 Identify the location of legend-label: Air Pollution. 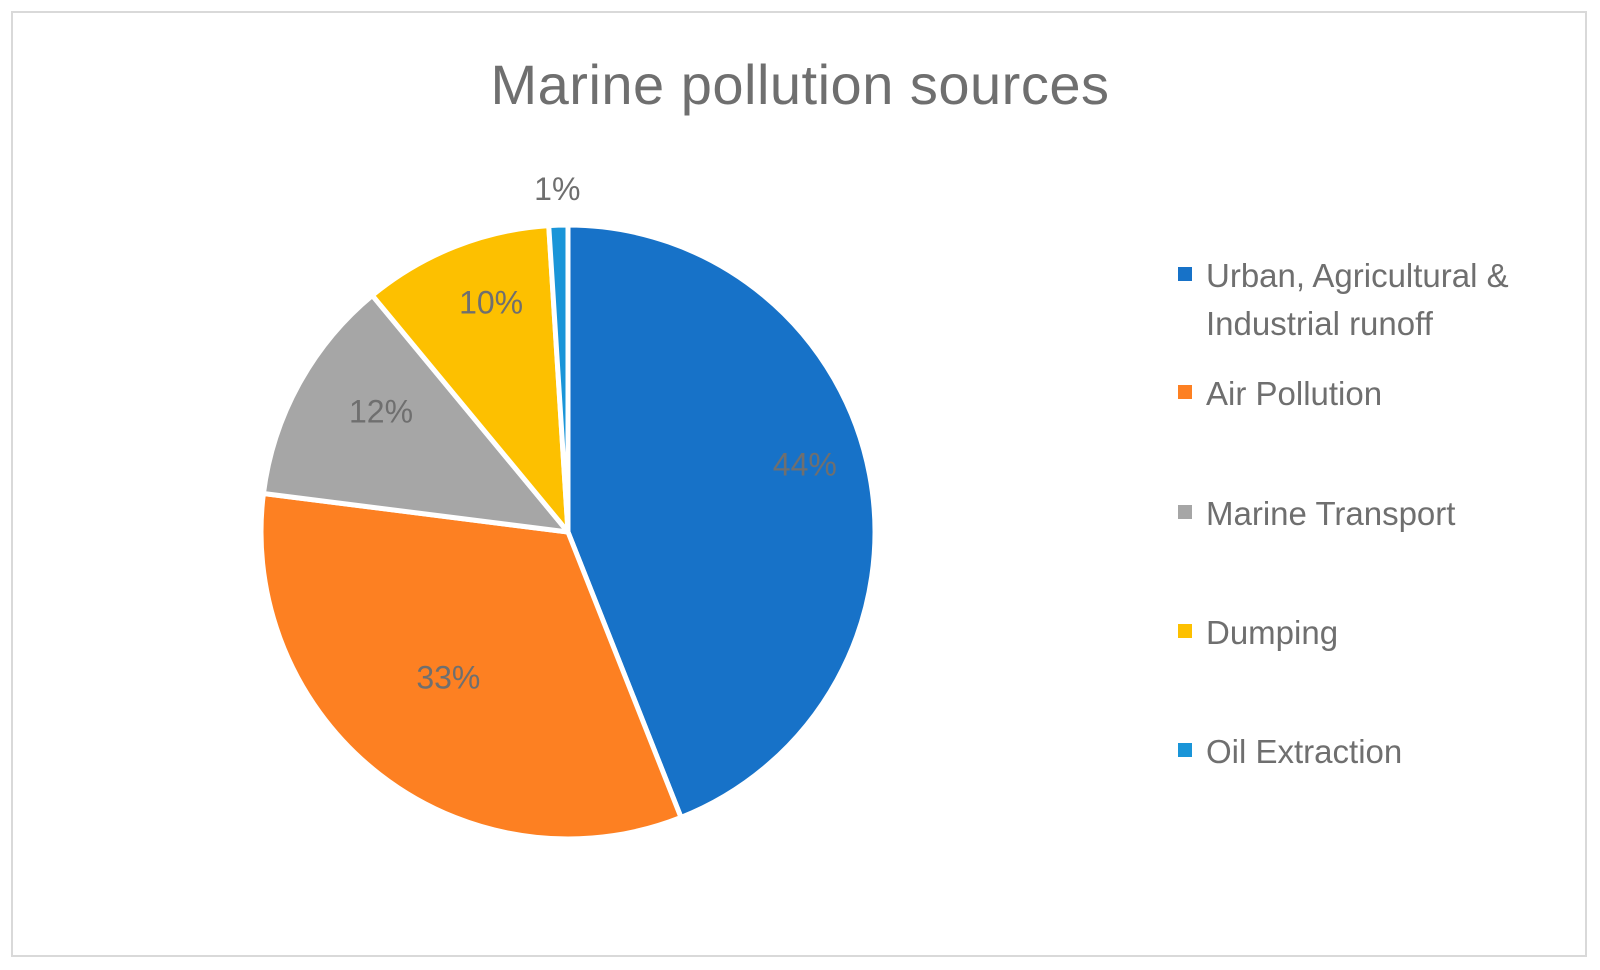
(1294, 393).